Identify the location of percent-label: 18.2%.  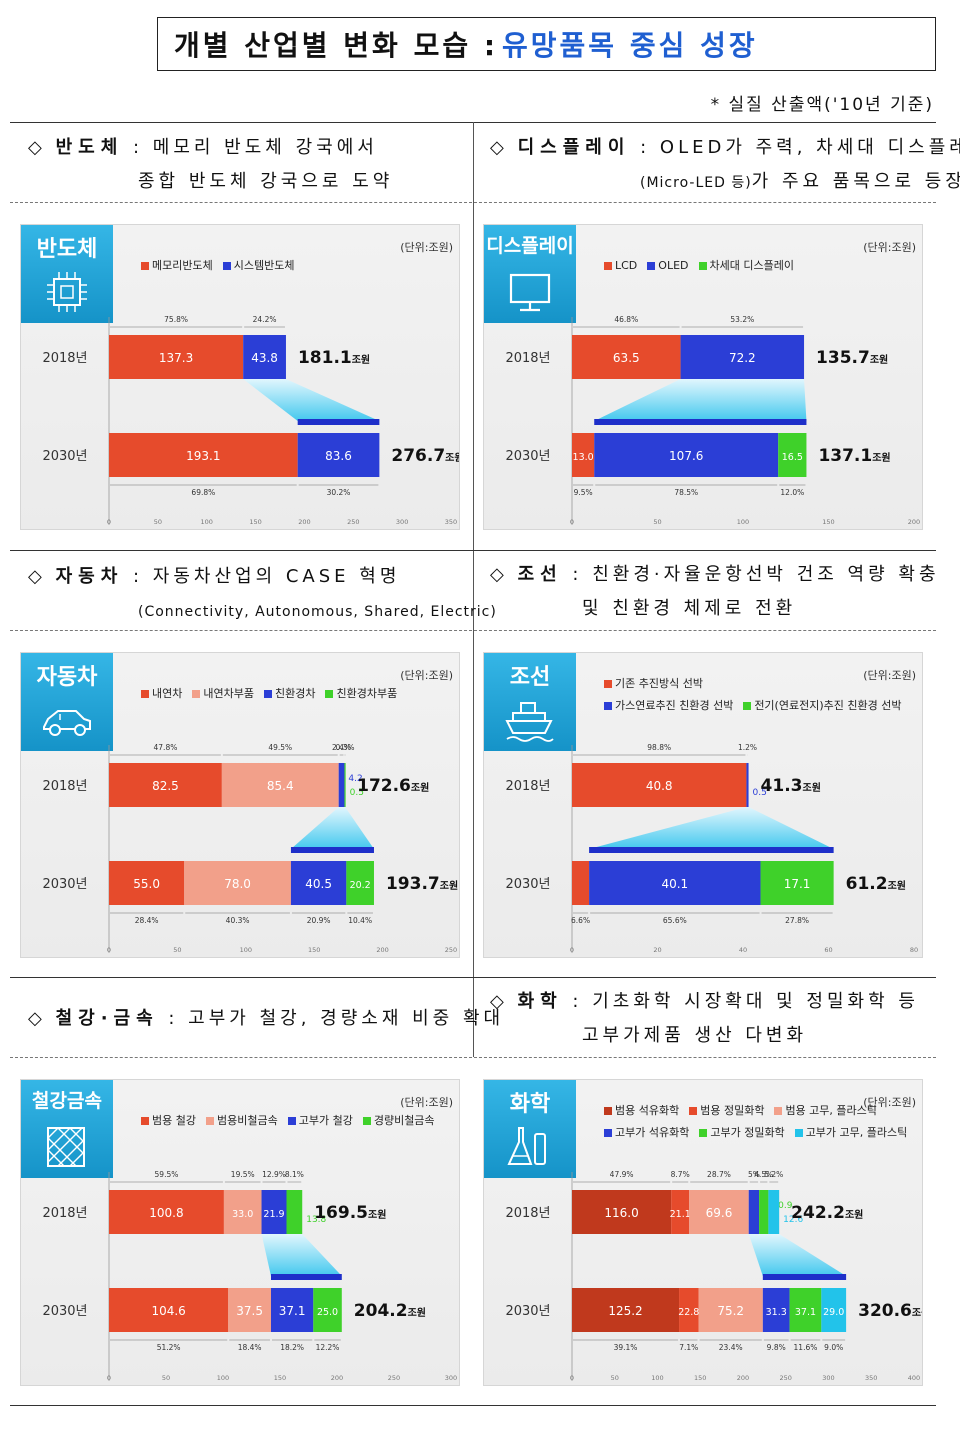
(292, 1347).